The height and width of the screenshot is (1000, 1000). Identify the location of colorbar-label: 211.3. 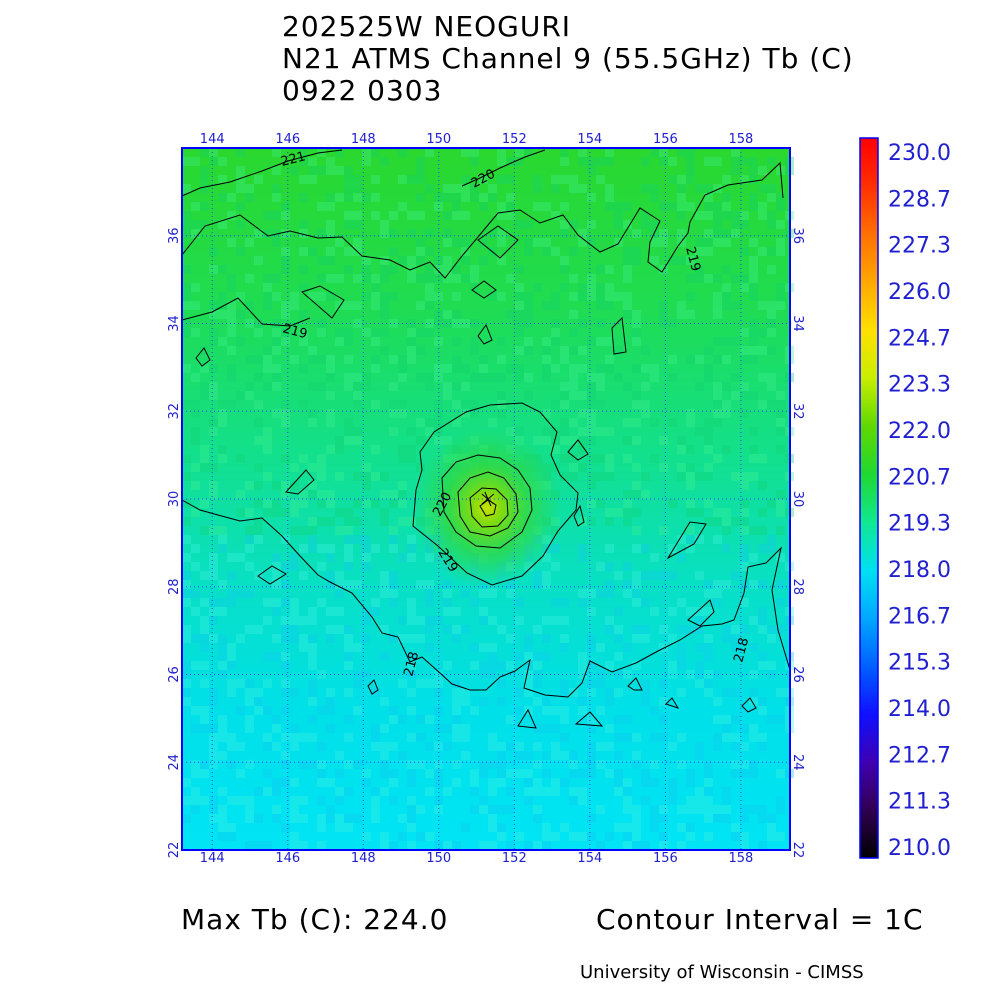
(919, 802).